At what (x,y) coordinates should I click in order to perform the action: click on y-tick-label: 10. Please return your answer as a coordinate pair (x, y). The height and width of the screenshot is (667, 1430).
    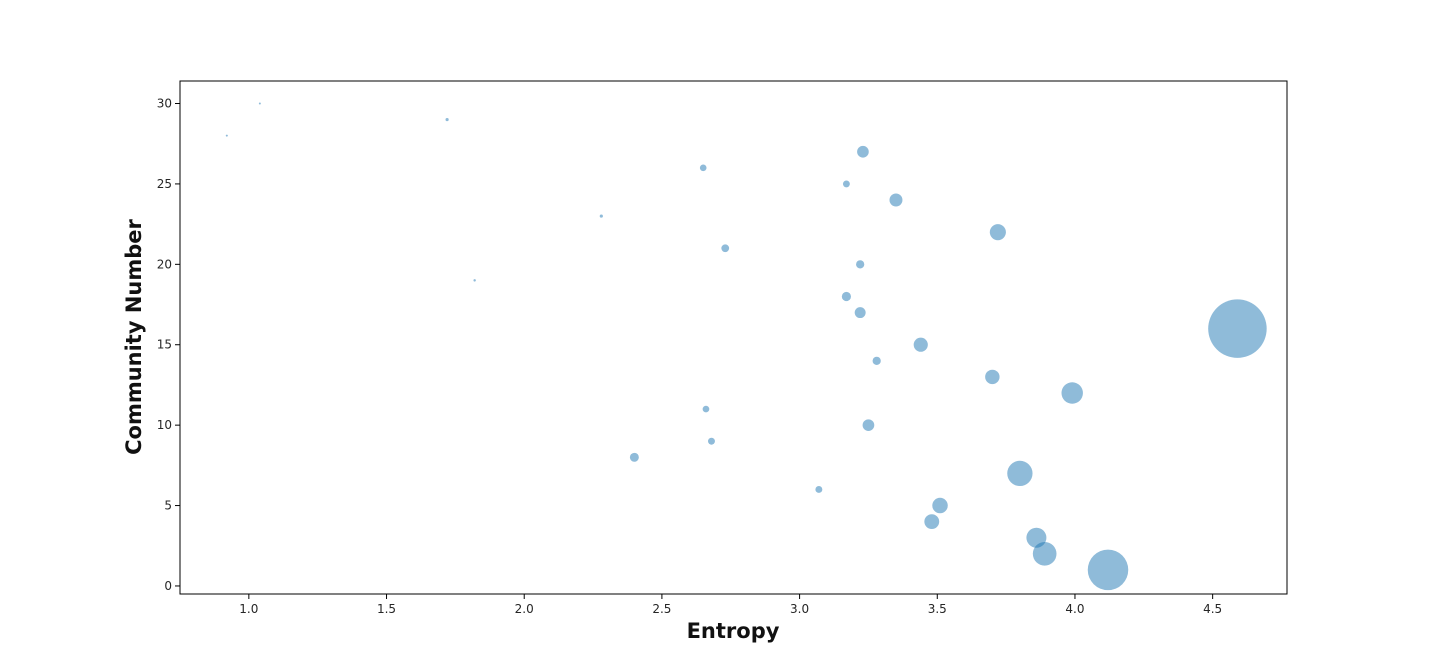
    Looking at the image, I should click on (164, 425).